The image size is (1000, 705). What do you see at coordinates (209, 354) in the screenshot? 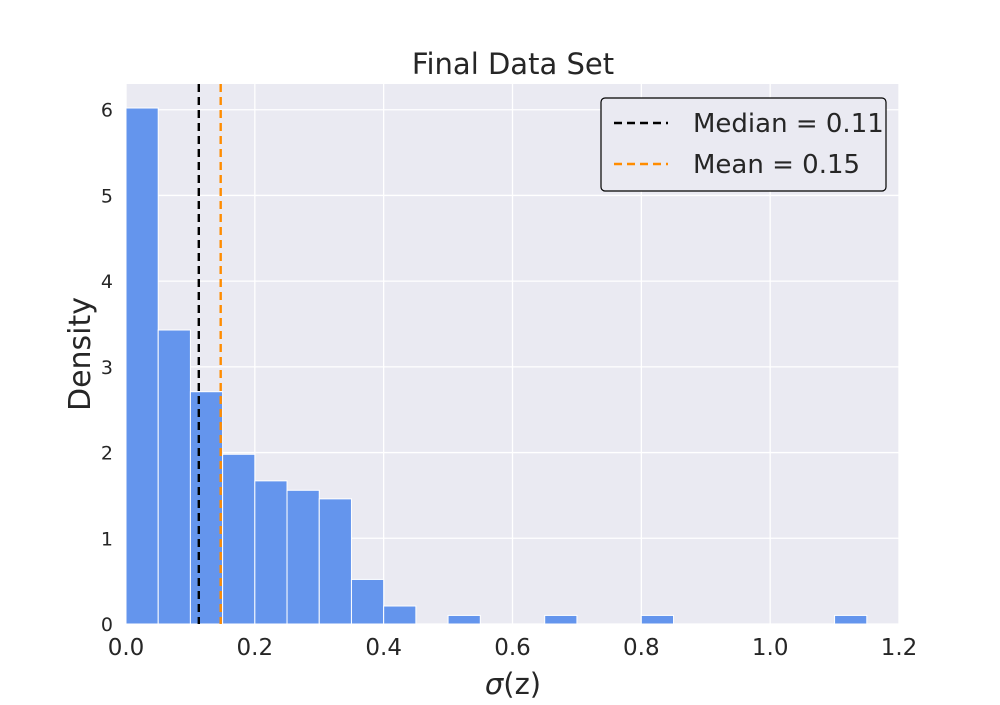
I see `reference-lines` at bounding box center [209, 354].